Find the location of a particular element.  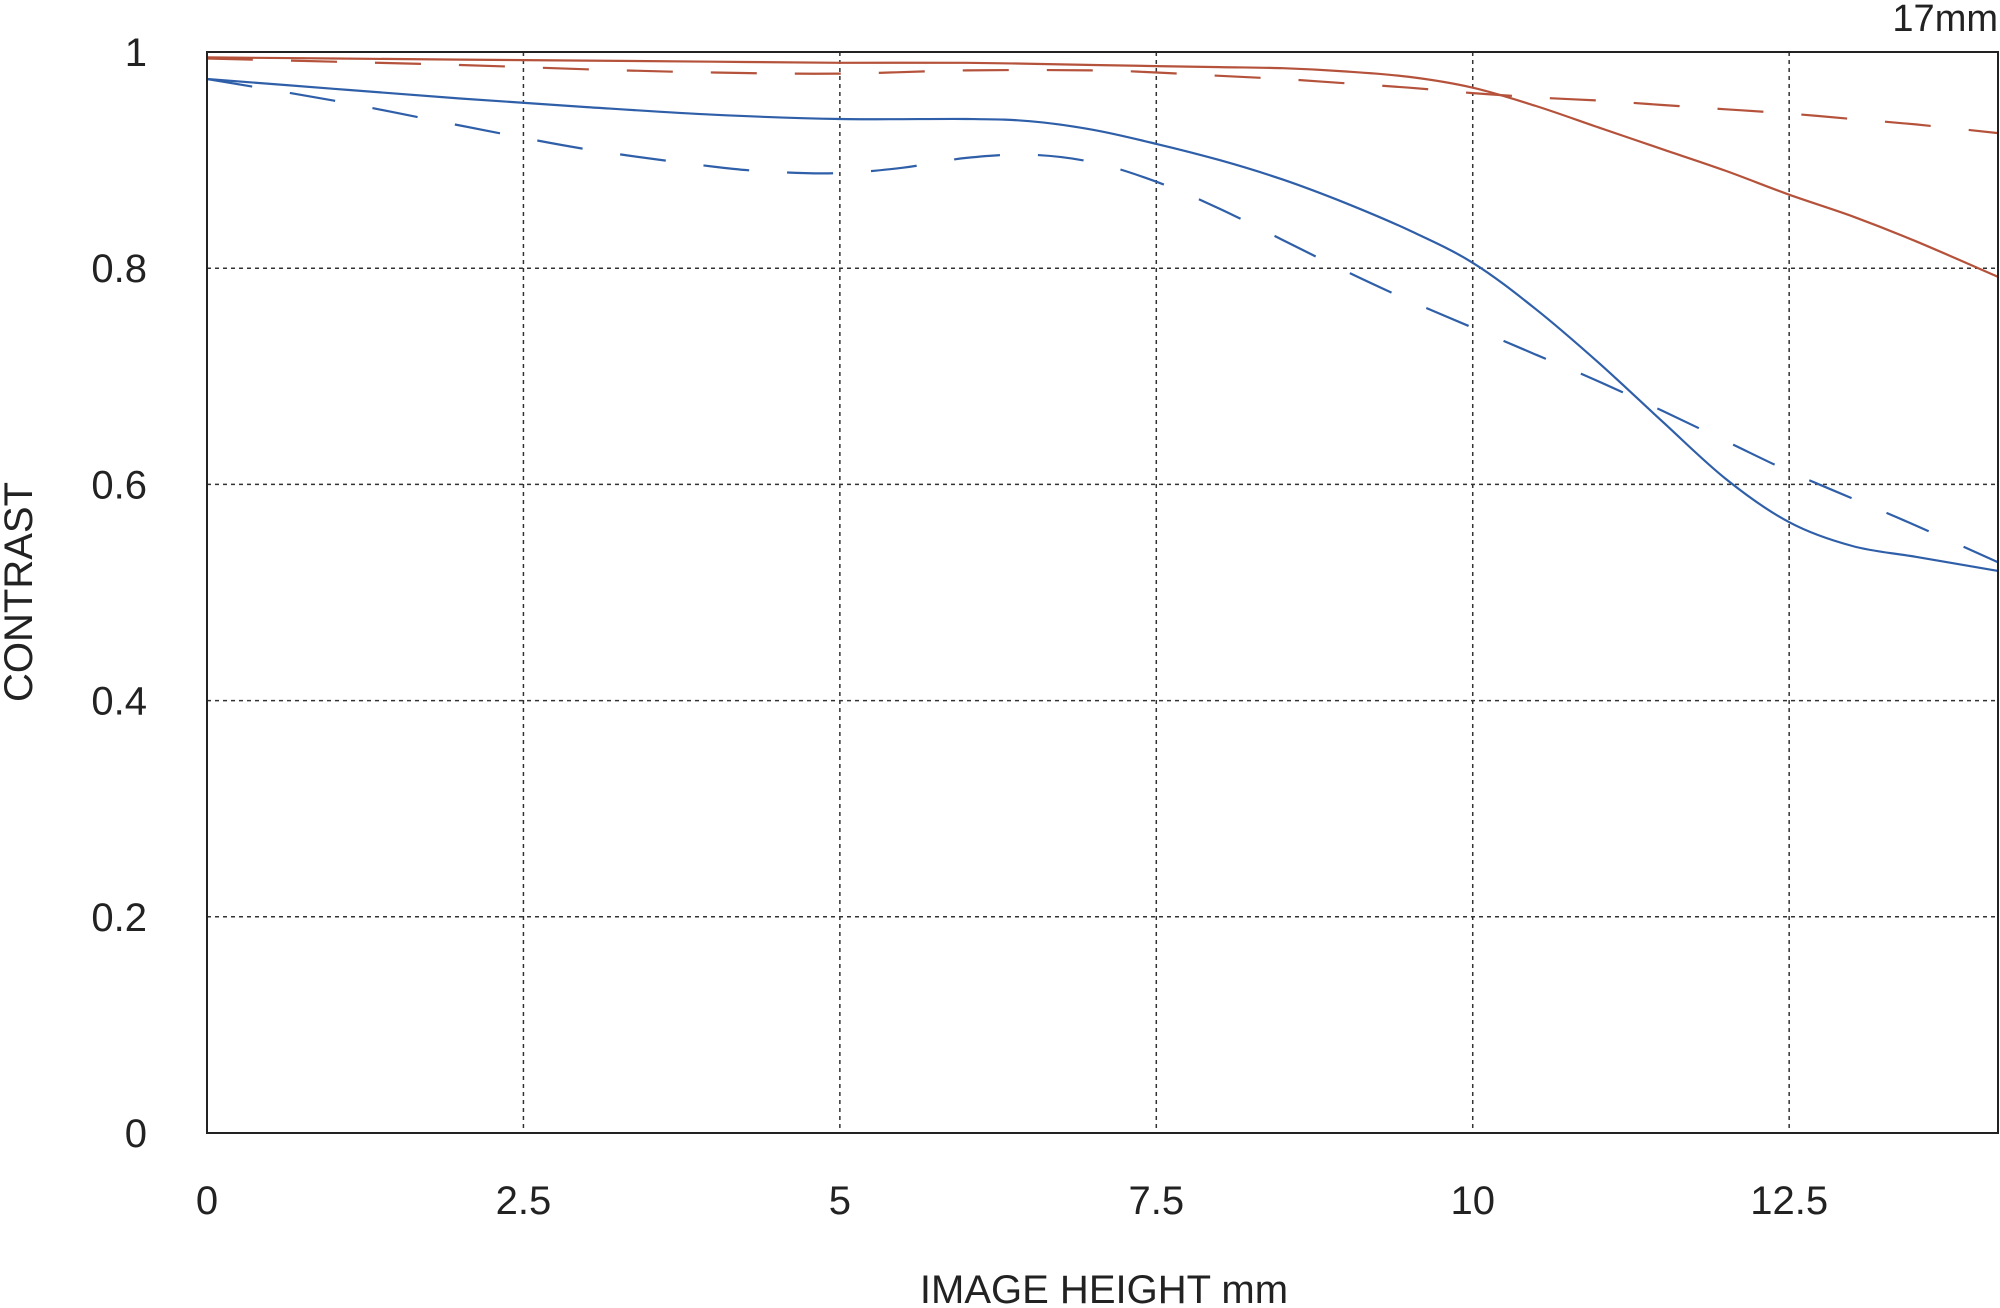

x-tick-label: 5 is located at coordinates (840, 1201).